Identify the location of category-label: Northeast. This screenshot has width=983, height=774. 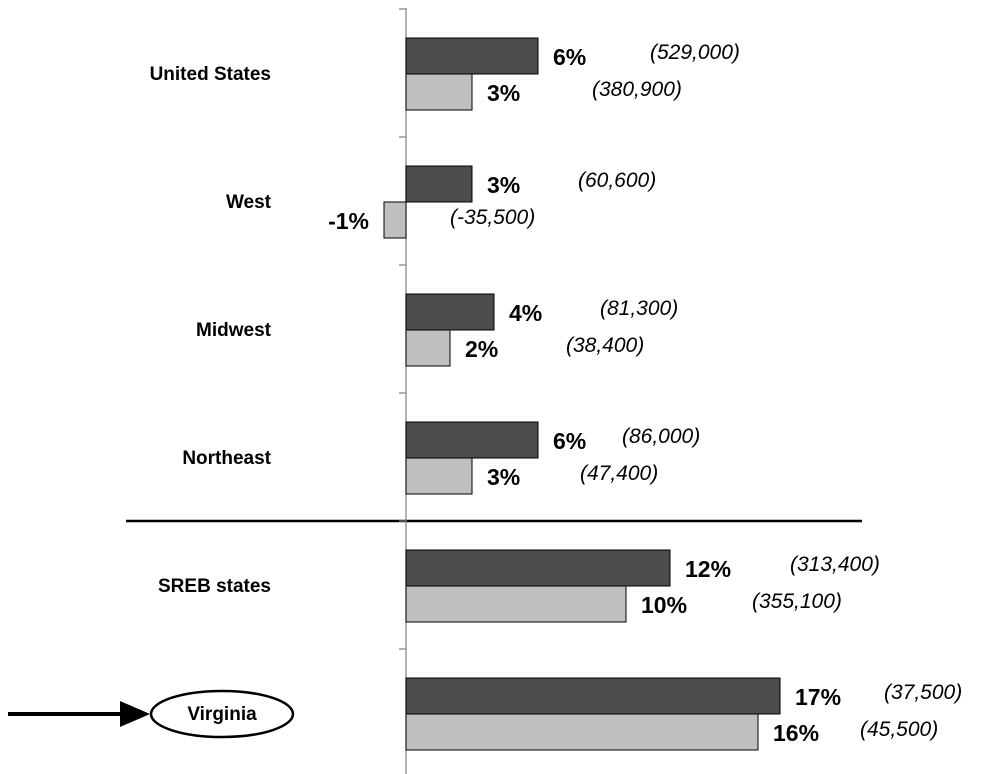
(226, 458).